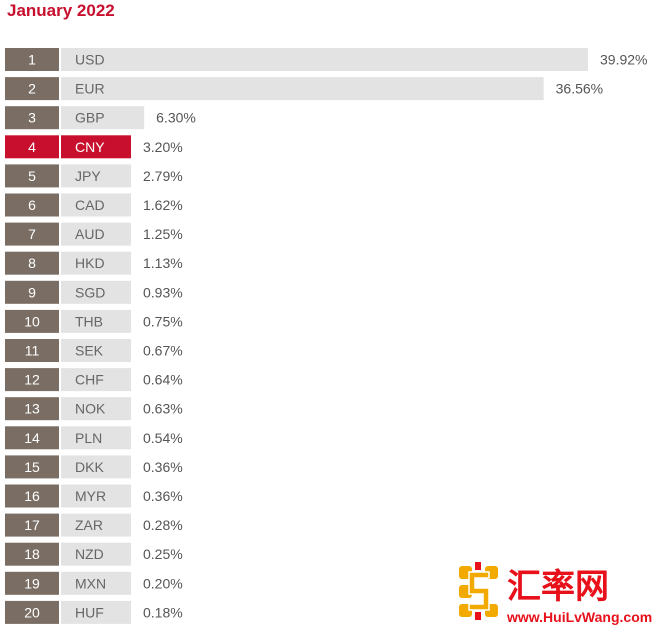  Describe the element at coordinates (90, 147) in the screenshot. I see `currency-label: CNY` at that location.